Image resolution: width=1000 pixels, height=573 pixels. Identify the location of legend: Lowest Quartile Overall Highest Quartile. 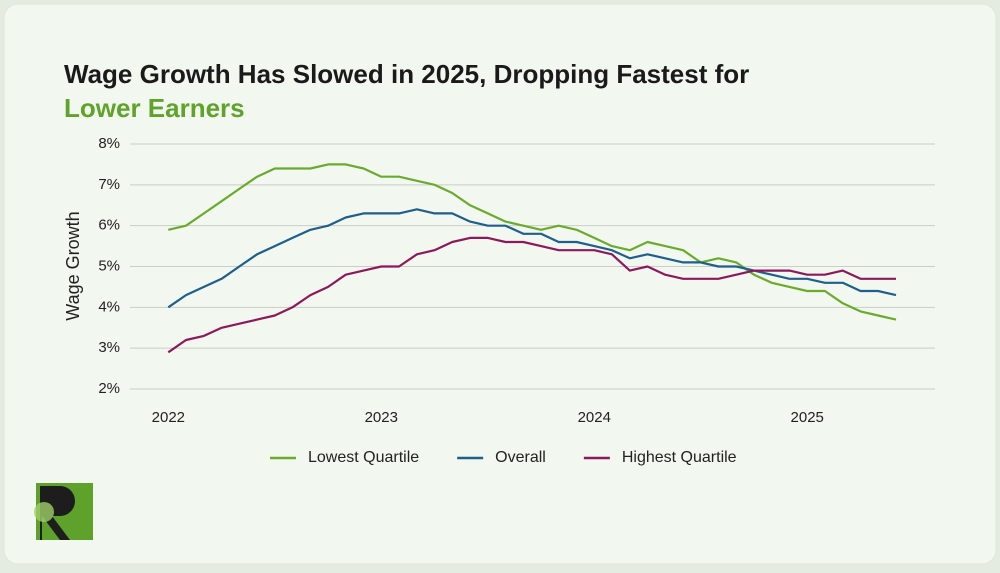
(503, 457).